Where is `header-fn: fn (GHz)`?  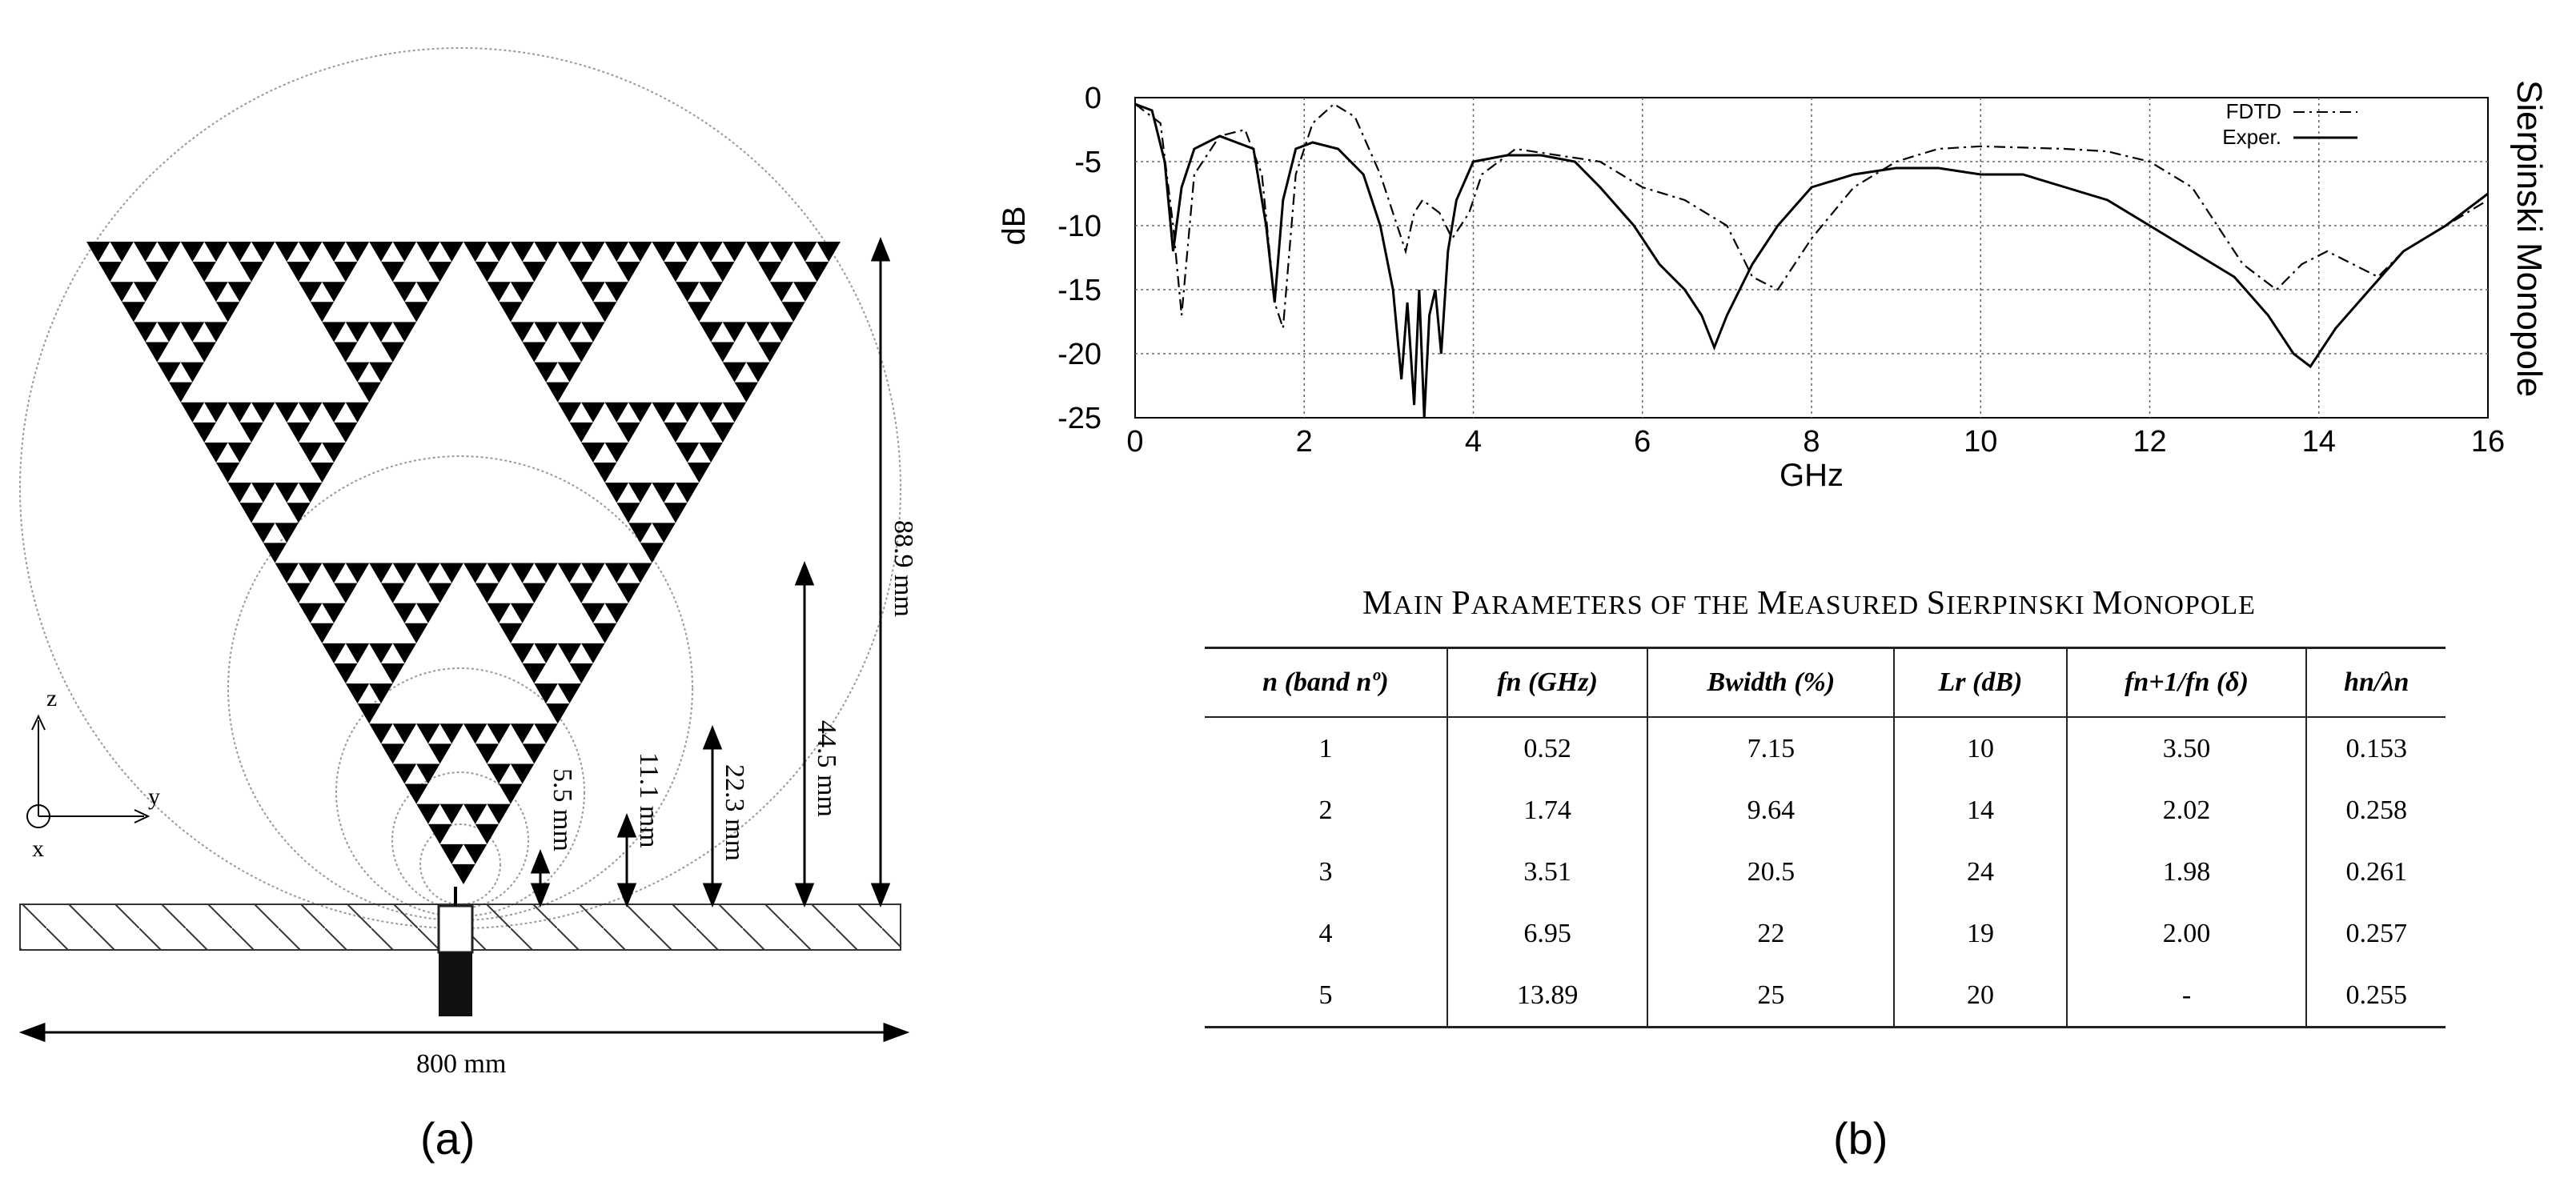 header-fn: fn (GHz) is located at coordinates (1547, 682).